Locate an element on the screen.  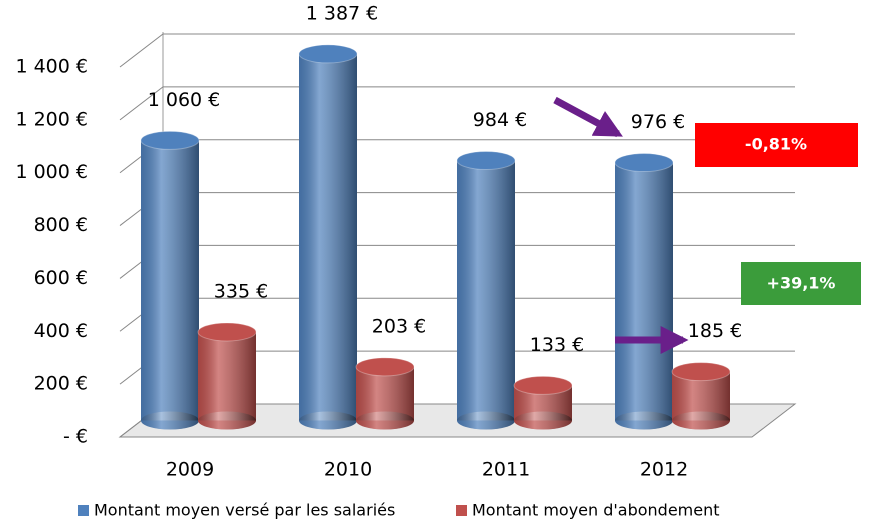
annotation: -0,81% is located at coordinates (776, 144).